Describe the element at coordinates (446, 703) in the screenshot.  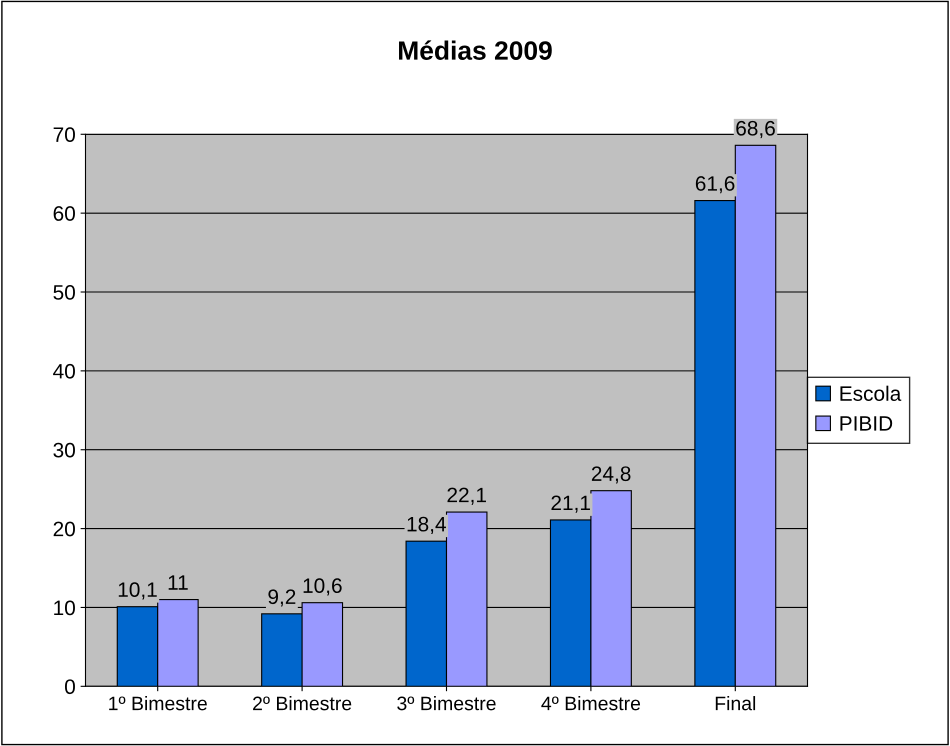
I see `x-tick-label: 3º Bimestre` at that location.